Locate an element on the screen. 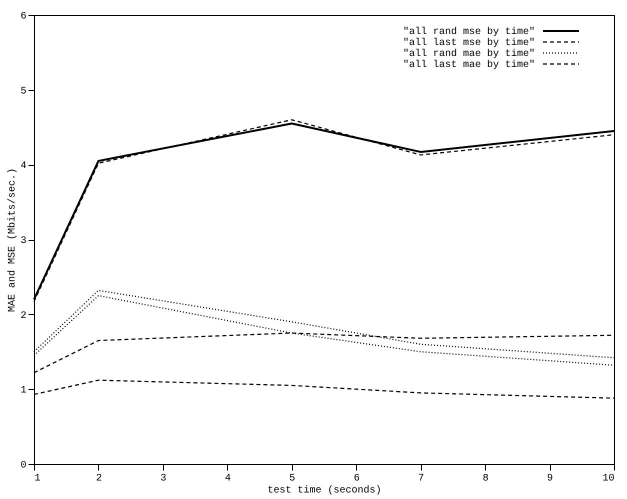  x-tick-label: 8 is located at coordinates (485, 479).